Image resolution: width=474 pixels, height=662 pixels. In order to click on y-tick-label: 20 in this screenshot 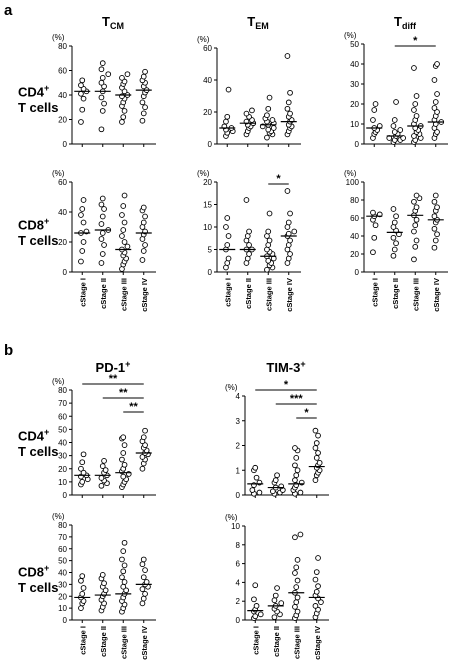, I will do `click(207, 112)`.